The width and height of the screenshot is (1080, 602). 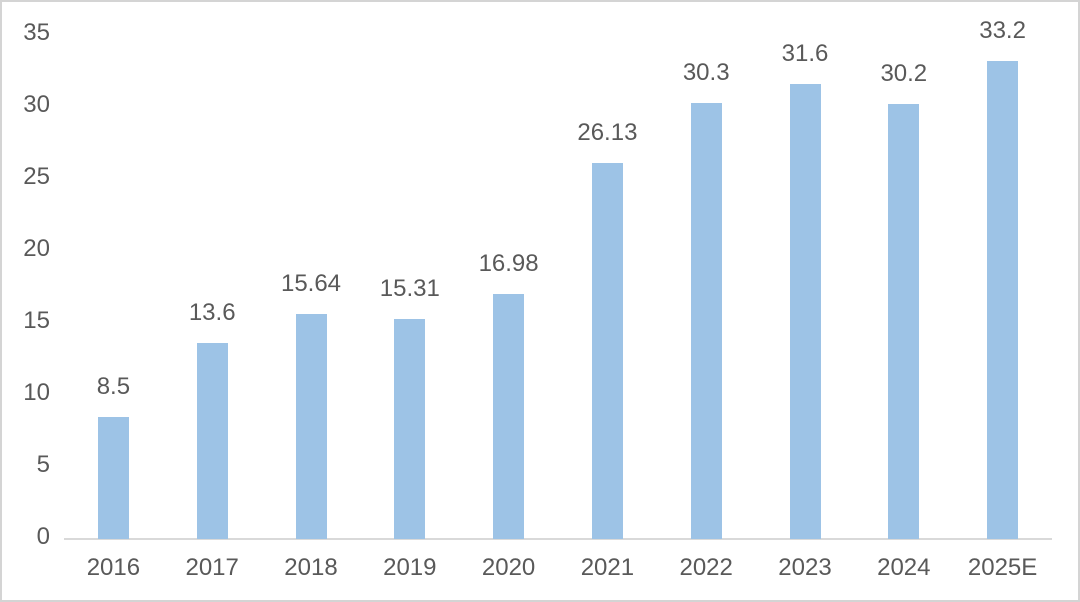 What do you see at coordinates (1002, 30) in the screenshot?
I see `bar-value-label: 33.2` at bounding box center [1002, 30].